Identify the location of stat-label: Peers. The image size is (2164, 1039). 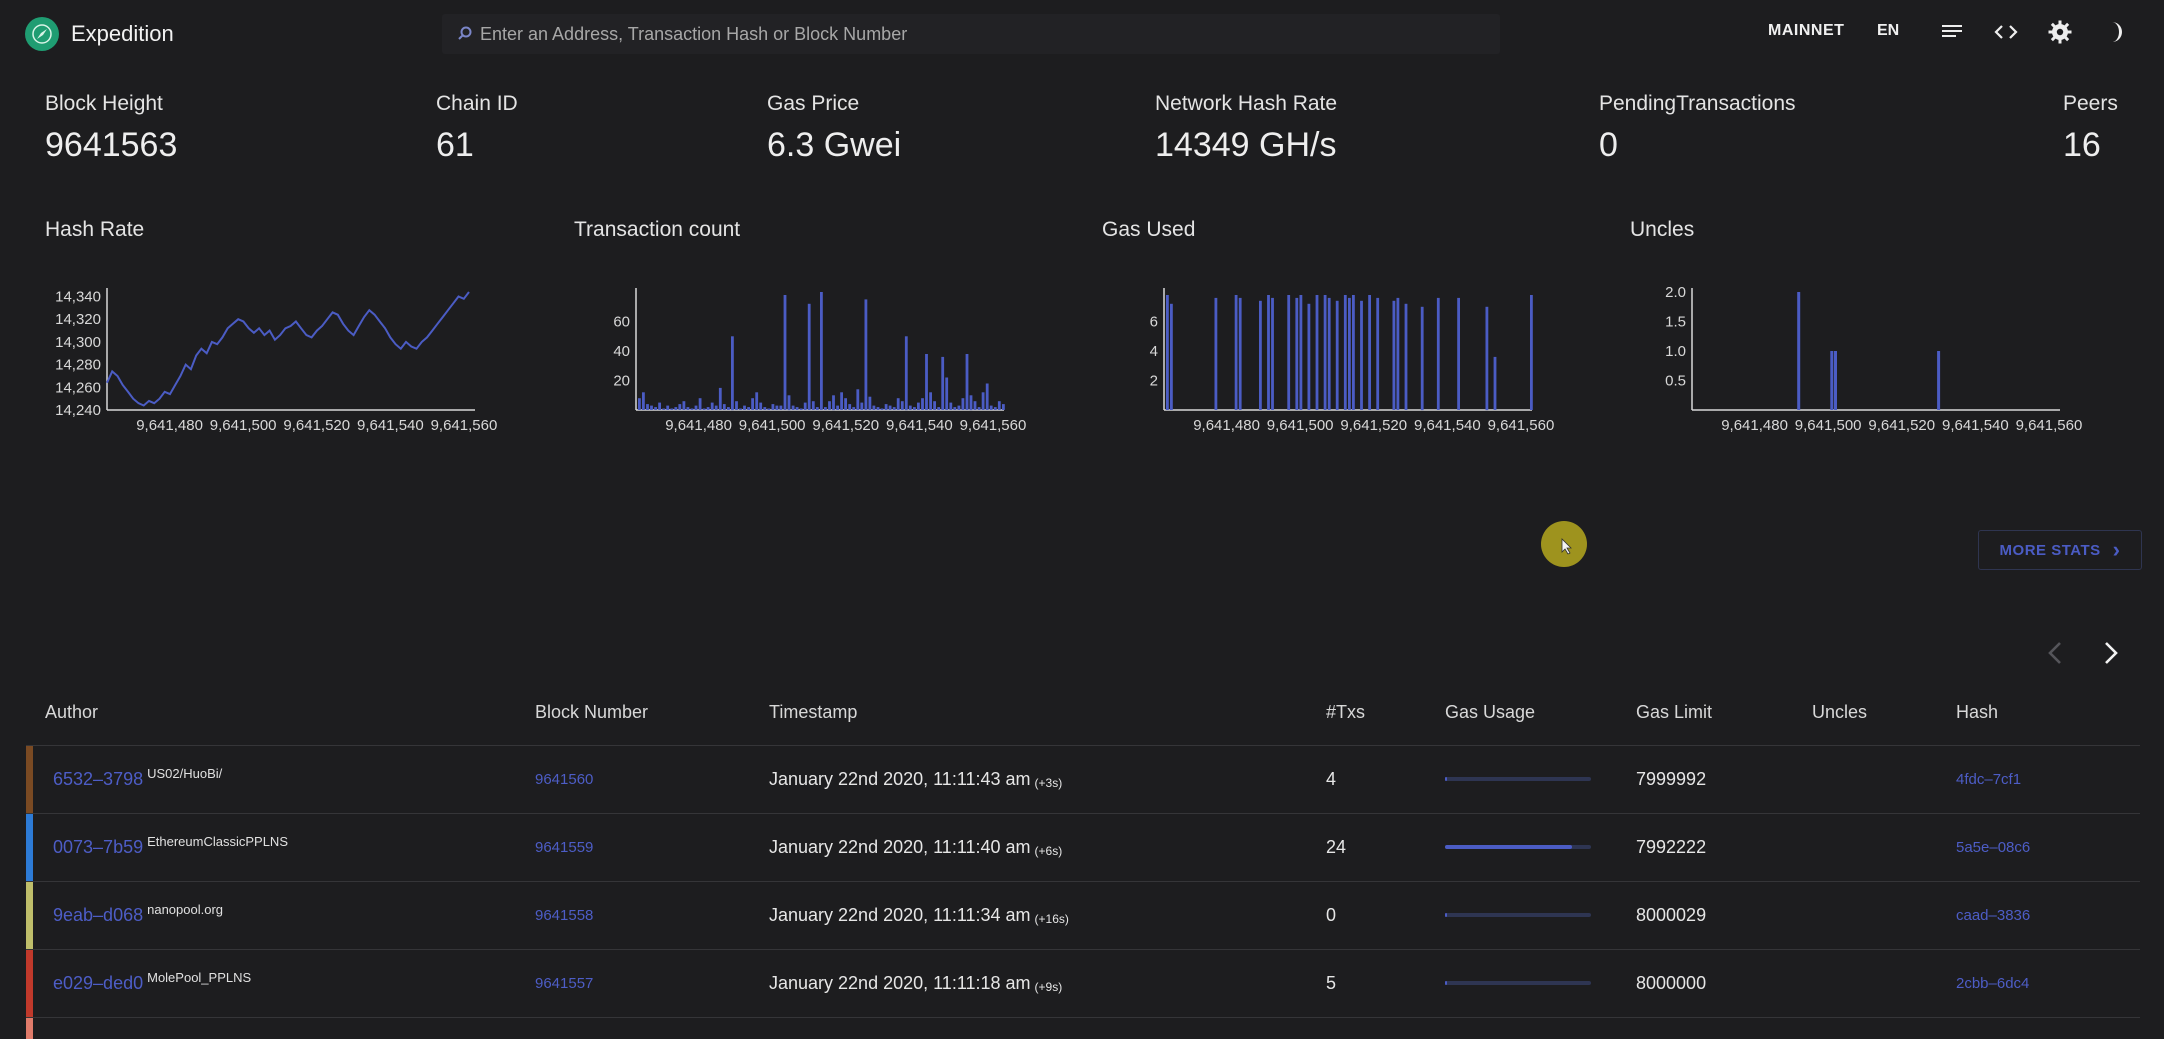
(2090, 103).